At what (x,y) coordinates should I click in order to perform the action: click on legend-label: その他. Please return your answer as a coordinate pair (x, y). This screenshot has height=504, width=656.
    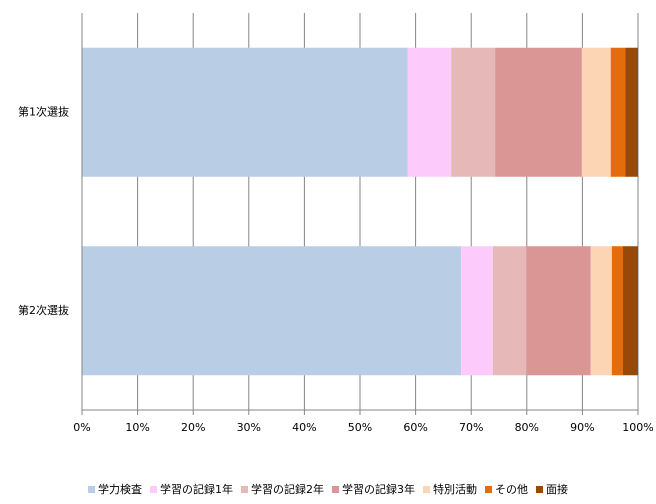
    Looking at the image, I should click on (511, 489).